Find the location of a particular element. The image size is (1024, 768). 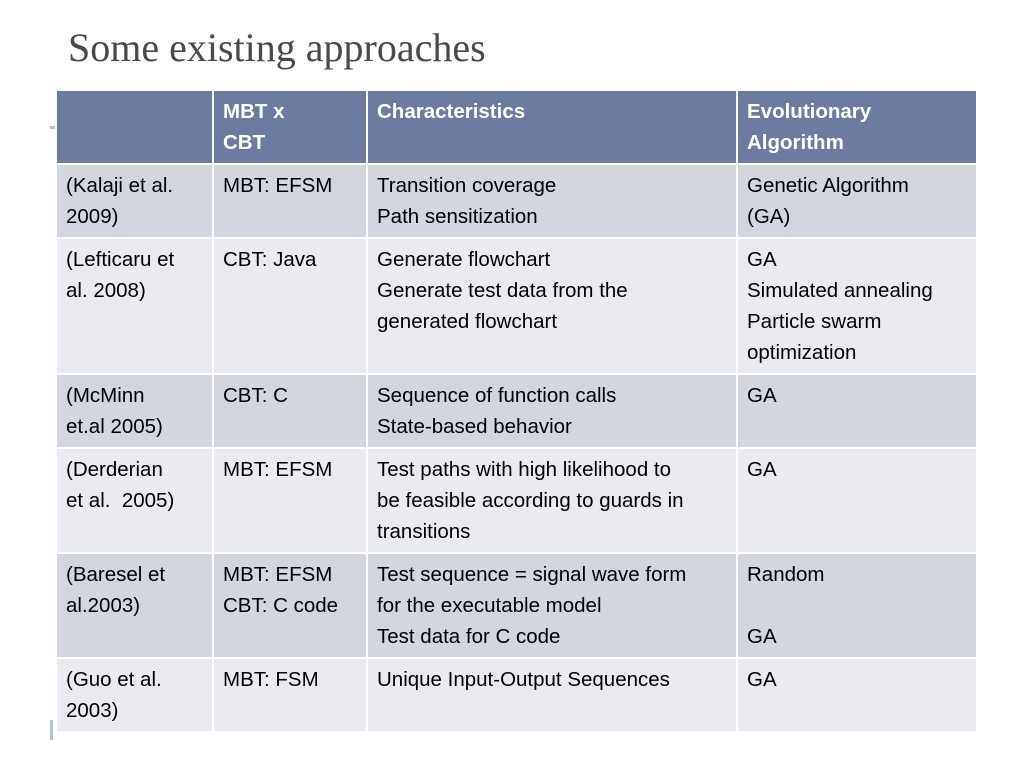

mbt-cbt-line: MBT: FSM is located at coordinates (271, 679).